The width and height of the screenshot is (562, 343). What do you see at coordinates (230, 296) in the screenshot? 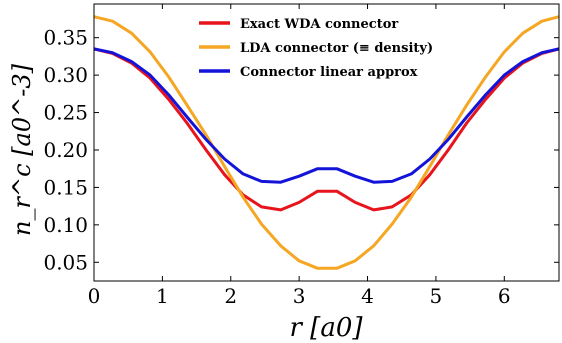
I see `x-tick-label: 2` at bounding box center [230, 296].